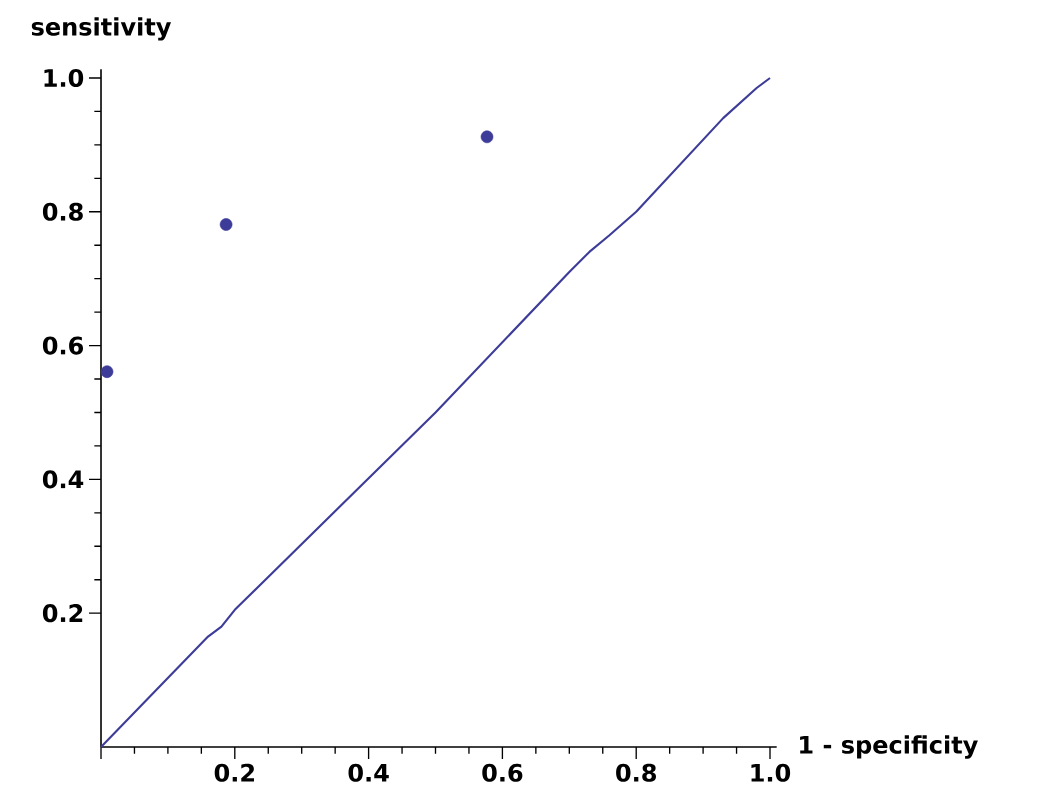 Image resolution: width=1042 pixels, height=791 pixels. Describe the element at coordinates (63, 479) in the screenshot. I see `y-tick-label: 0.4` at that location.